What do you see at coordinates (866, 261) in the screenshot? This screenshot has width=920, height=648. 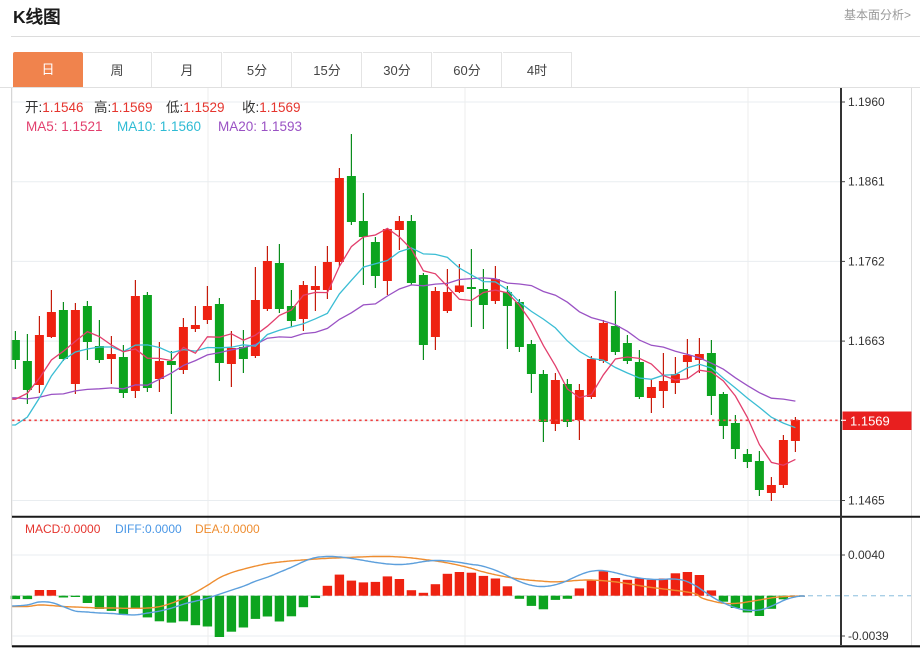 I see `svg-text: 1.1762` at bounding box center [866, 261].